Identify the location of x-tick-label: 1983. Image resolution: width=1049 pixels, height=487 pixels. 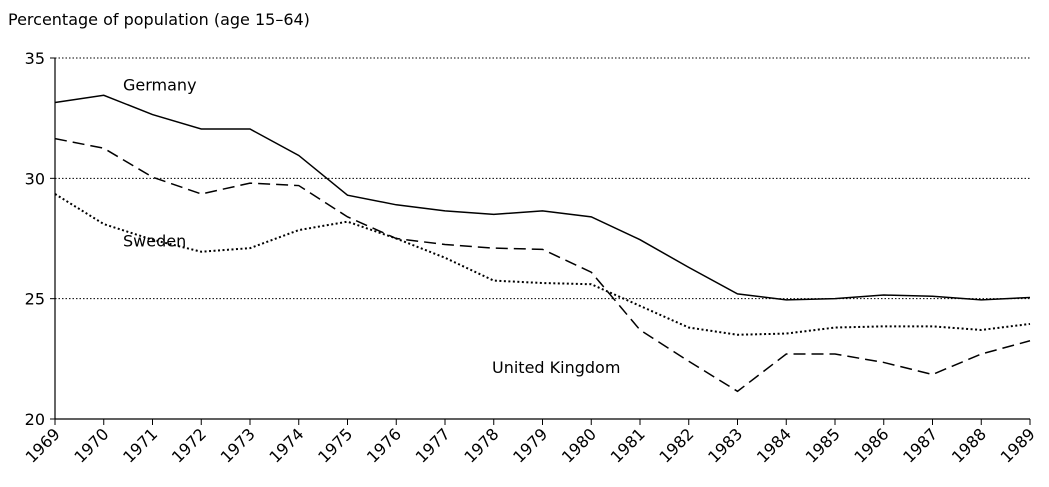
(725, 445).